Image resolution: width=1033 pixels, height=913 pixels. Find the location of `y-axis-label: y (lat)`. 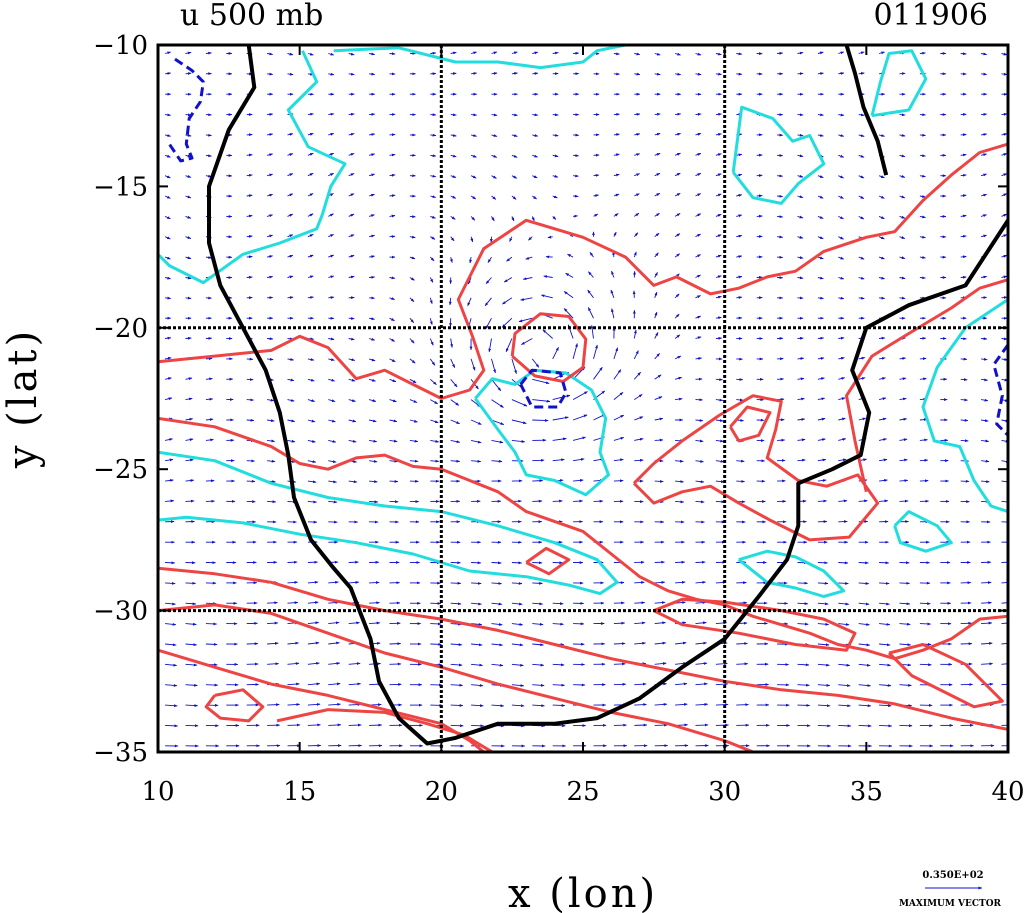

y-axis-label: y (lat) is located at coordinates (23, 398).